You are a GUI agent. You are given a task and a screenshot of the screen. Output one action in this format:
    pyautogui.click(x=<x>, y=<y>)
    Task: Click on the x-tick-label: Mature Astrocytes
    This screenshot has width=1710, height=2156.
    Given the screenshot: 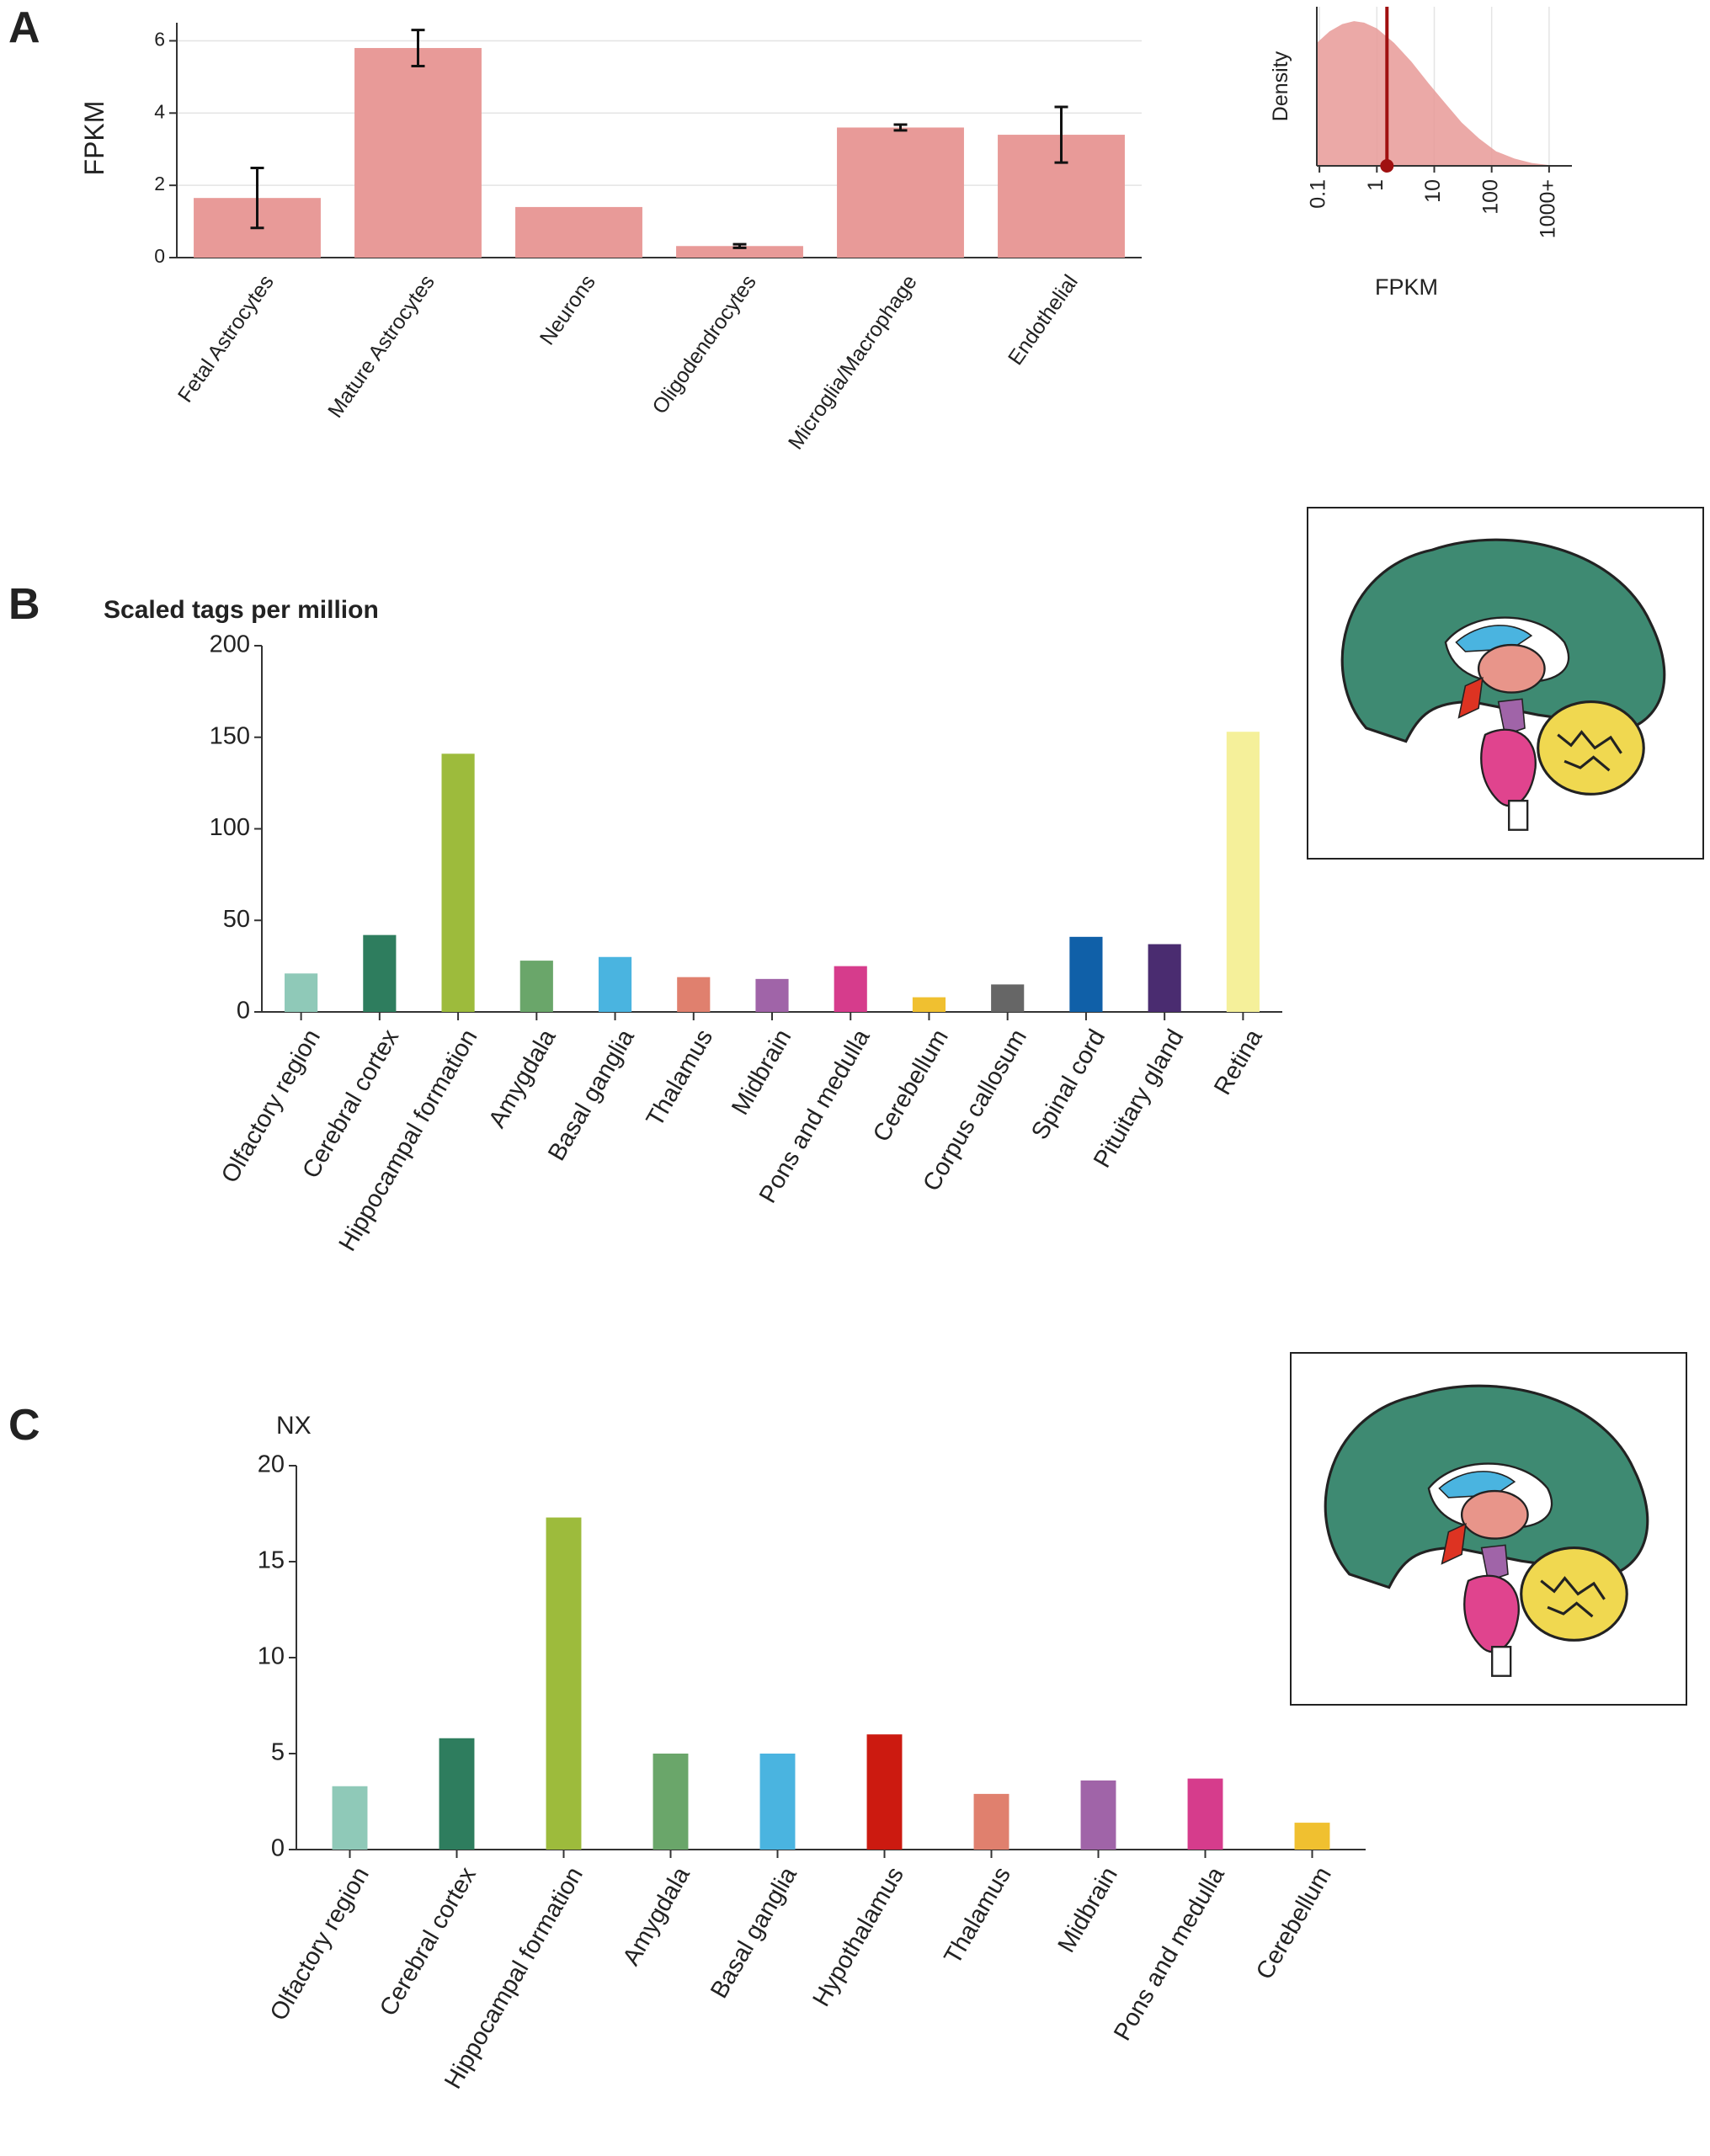 What is the action you would take?
    pyautogui.click(x=381, y=346)
    